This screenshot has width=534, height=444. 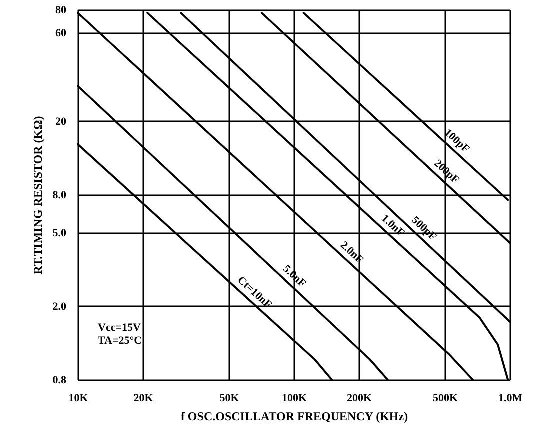 I want to click on x-tick-label: 500K, so click(x=445, y=398).